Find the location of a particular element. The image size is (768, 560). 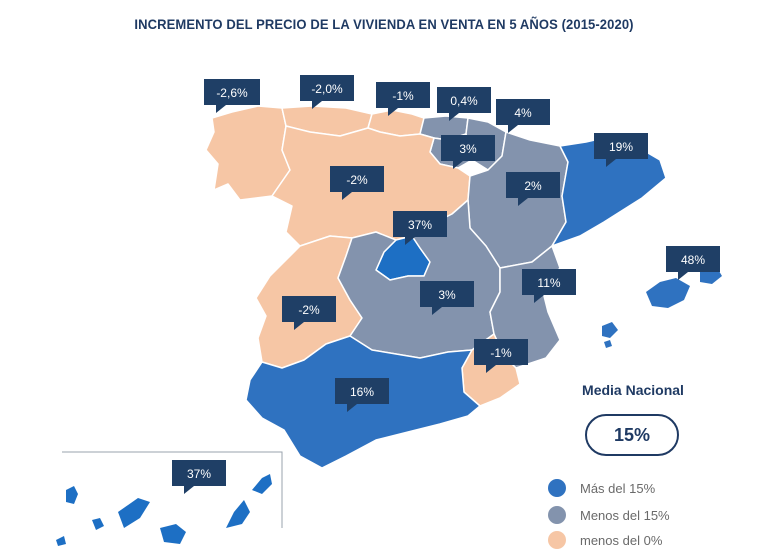

callout-madrid: 37% is located at coordinates (420, 228).